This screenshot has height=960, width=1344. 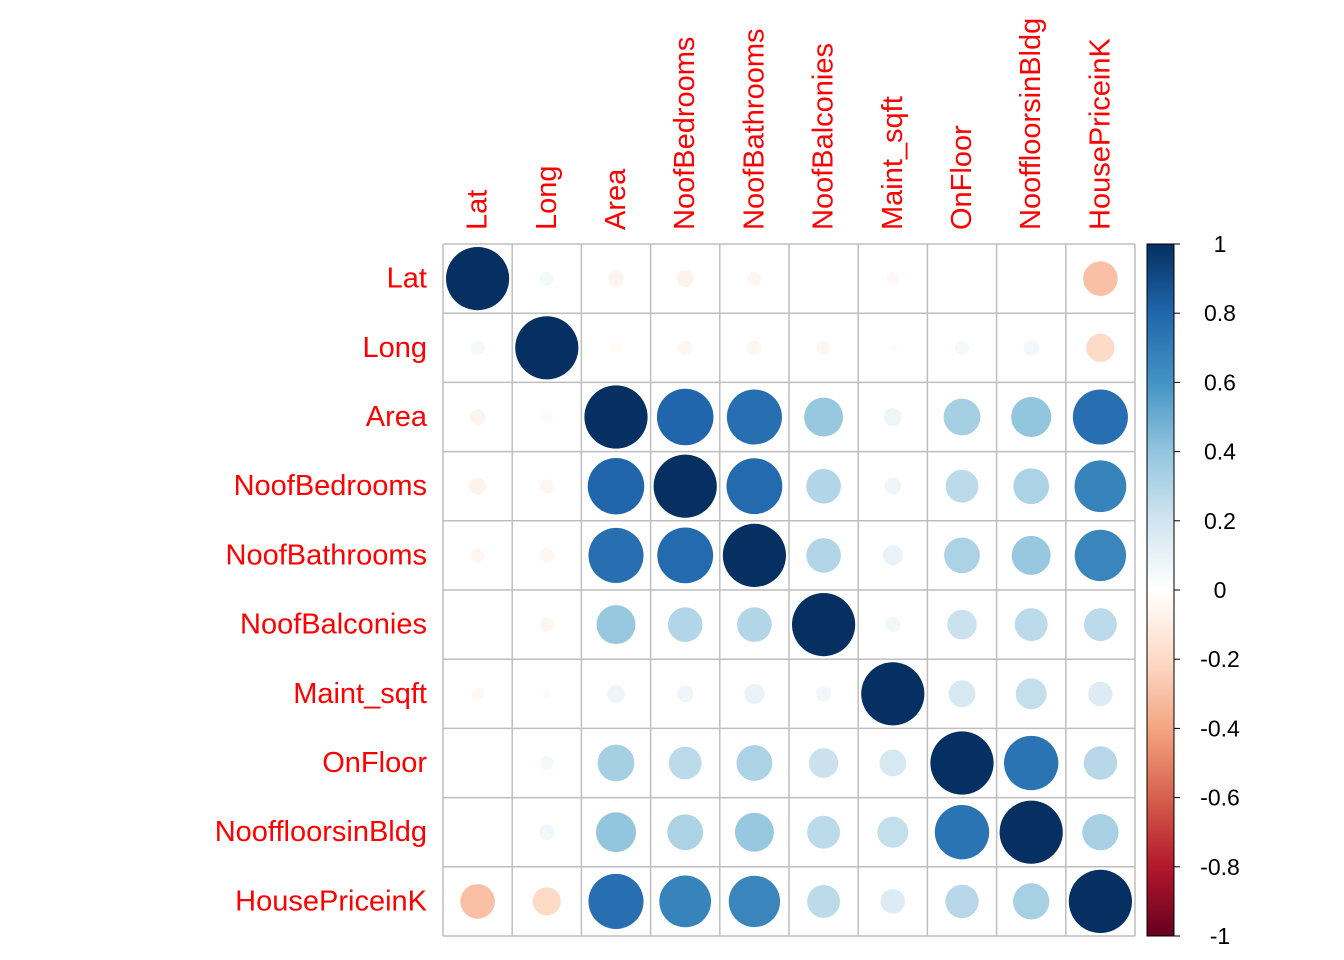 I want to click on column-label: Long, so click(x=547, y=197).